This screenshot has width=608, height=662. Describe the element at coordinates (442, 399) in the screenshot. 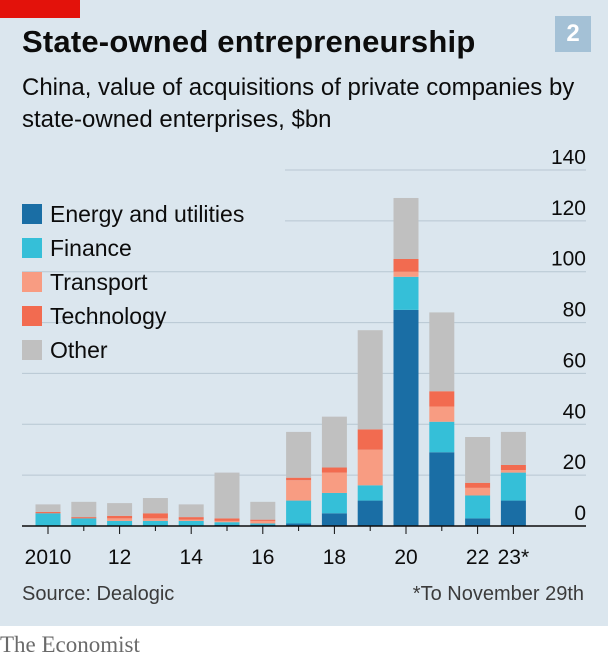

I see `bar-2021-technology` at that location.